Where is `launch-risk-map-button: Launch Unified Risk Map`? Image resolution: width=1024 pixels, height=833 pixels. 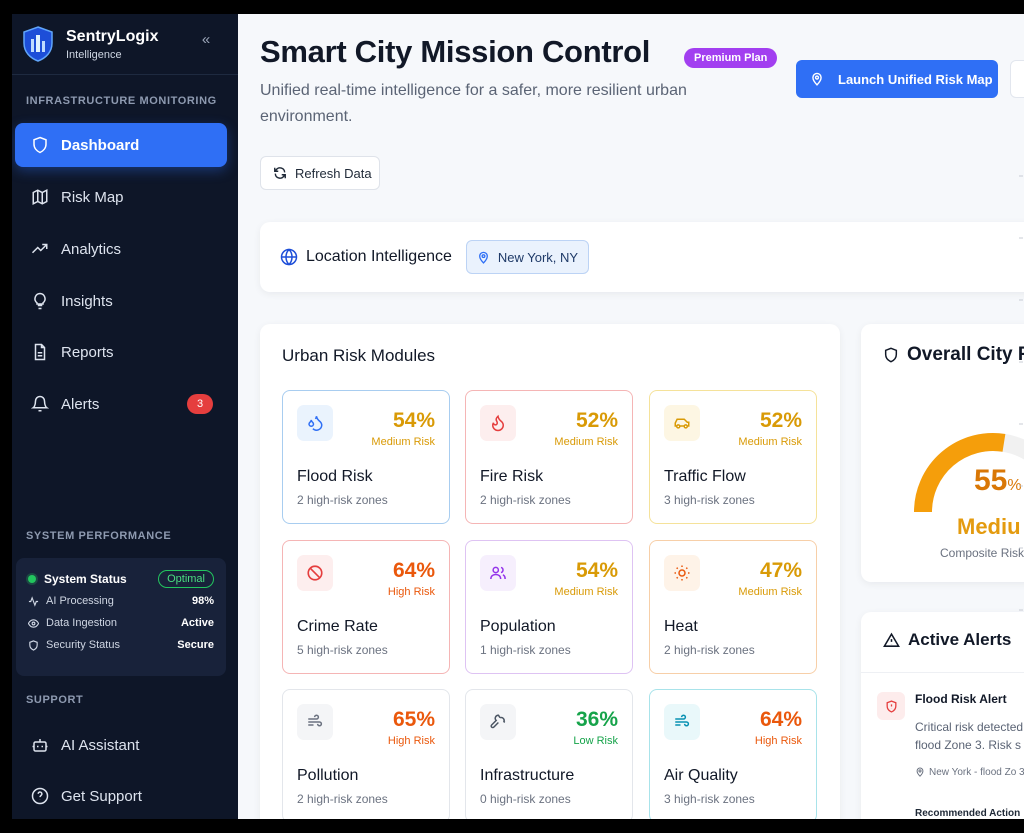 launch-risk-map-button: Launch Unified Risk Map is located at coordinates (897, 79).